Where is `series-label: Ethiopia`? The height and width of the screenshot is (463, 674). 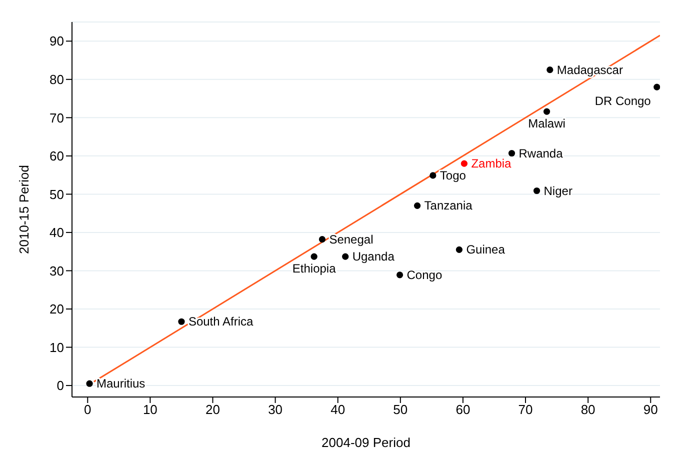
series-label: Ethiopia is located at coordinates (314, 269).